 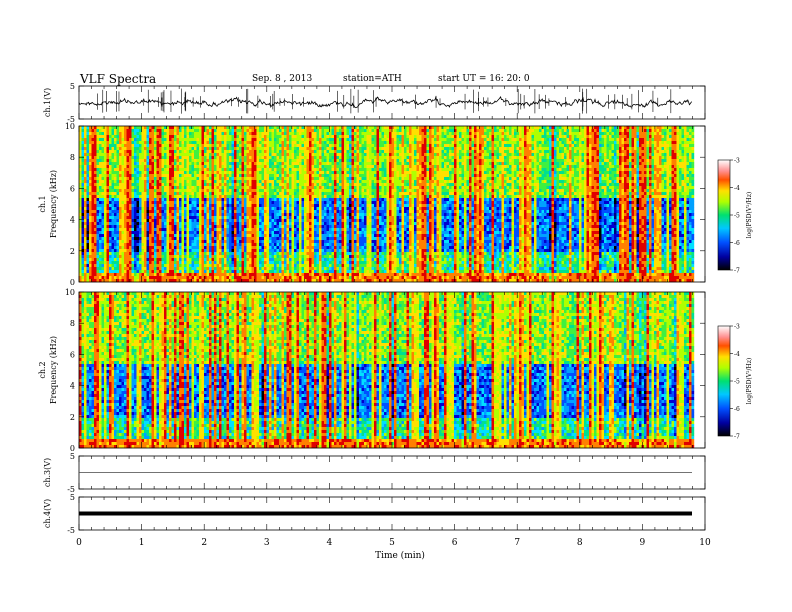 I want to click on x-tick-label: 10, so click(x=705, y=543).